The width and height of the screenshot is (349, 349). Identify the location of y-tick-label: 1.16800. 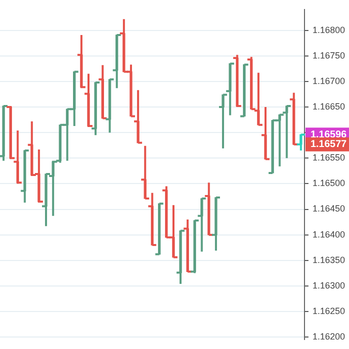
(329, 29).